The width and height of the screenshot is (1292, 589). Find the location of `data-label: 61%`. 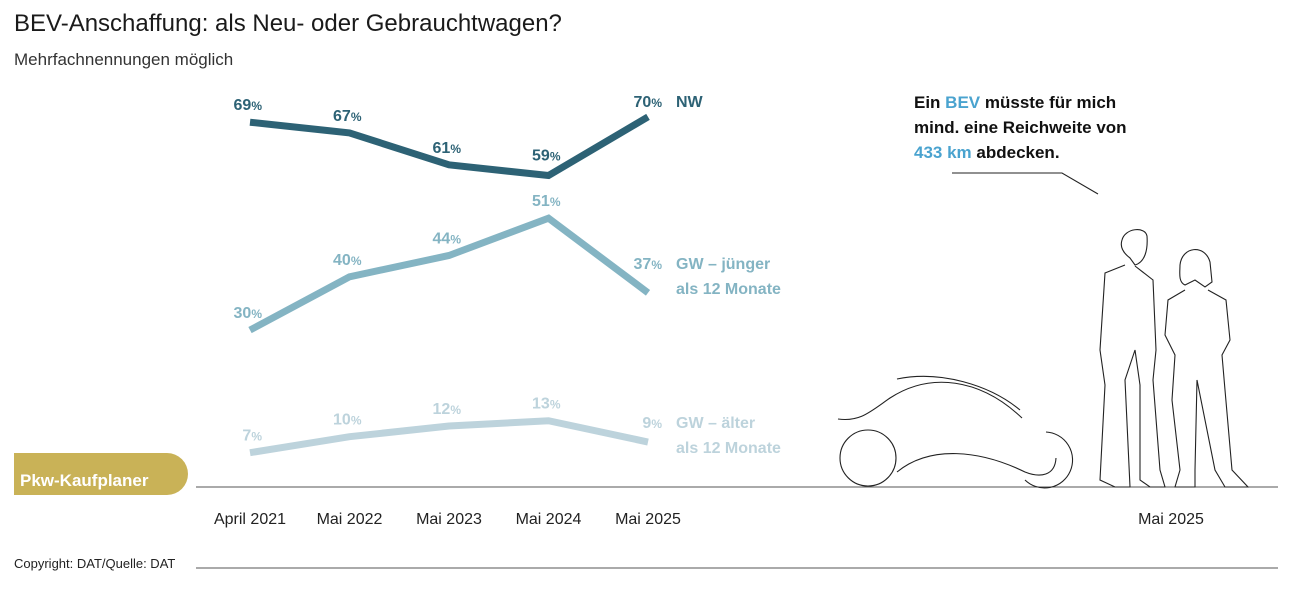

data-label: 61% is located at coordinates (447, 148).